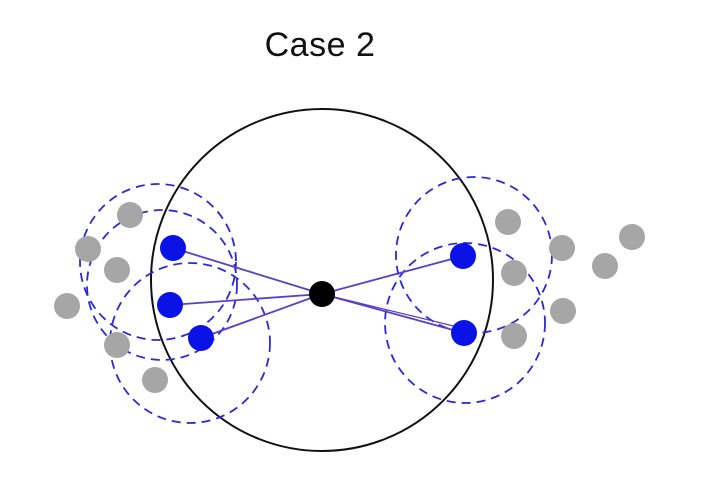 The height and width of the screenshot is (501, 710). What do you see at coordinates (320, 45) in the screenshot?
I see `diagram-title: Case 2` at bounding box center [320, 45].